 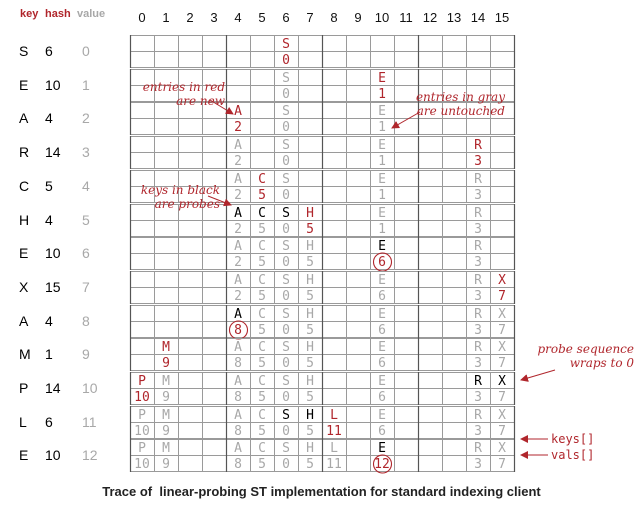 I want to click on row-value: 4, so click(x=86, y=186).